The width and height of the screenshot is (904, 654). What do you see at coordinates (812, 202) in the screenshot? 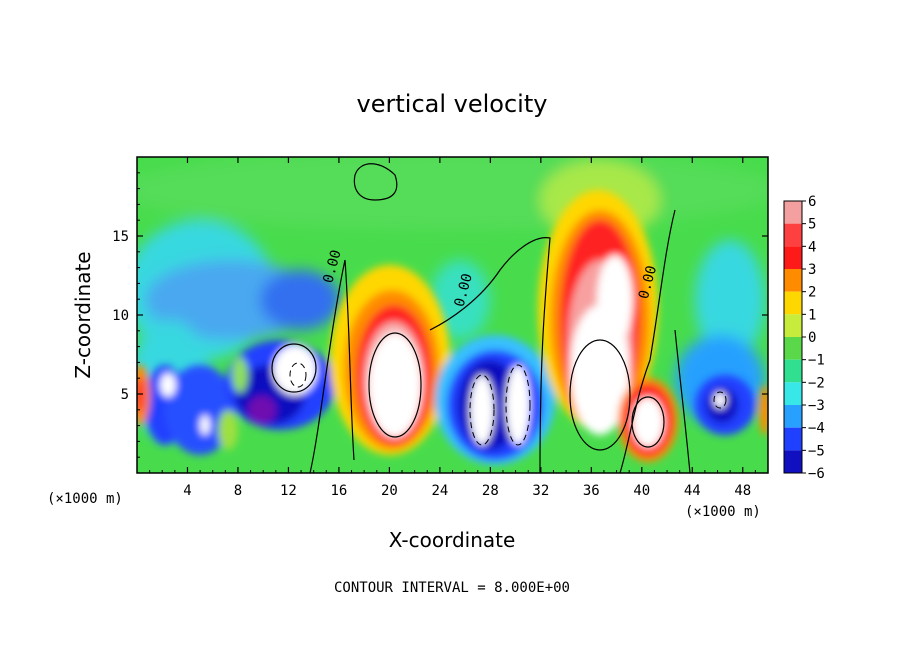
I see `colorbar-label: 6` at bounding box center [812, 202].